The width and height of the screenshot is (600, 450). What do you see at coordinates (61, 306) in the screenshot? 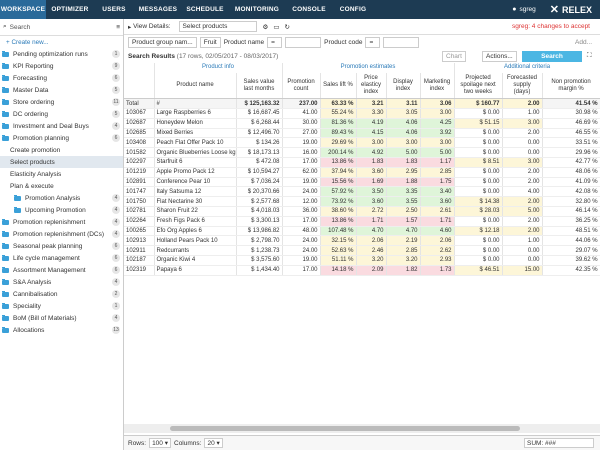
I see `sidebar-item: Speciality 1` at bounding box center [61, 306].